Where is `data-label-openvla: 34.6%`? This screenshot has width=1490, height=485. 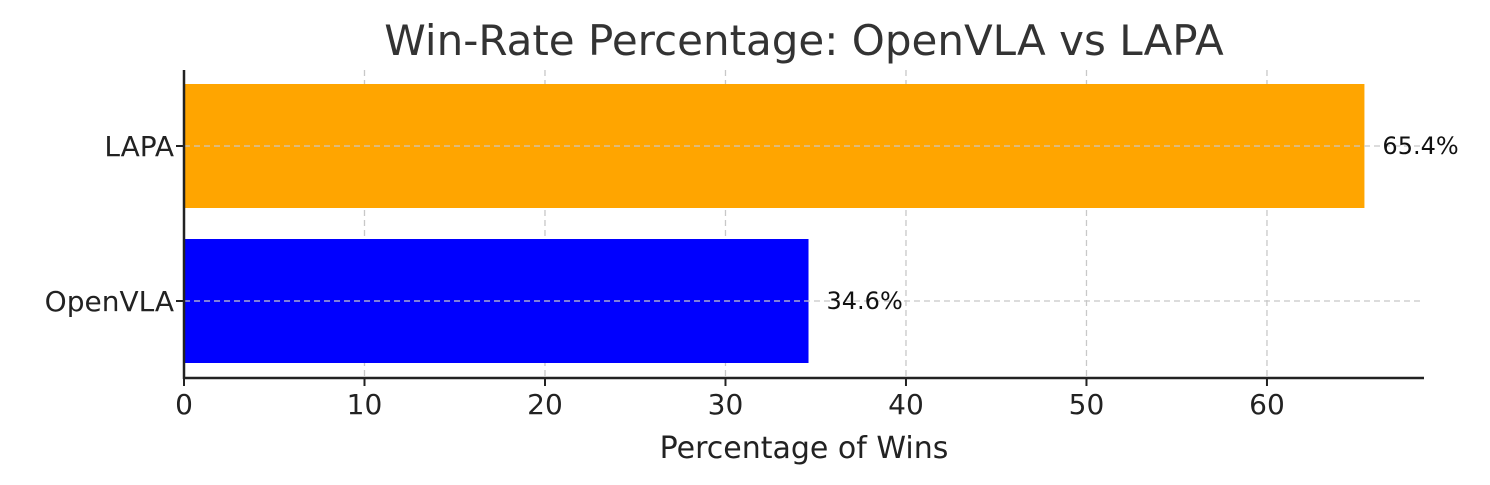
data-label-openvla: 34.6% is located at coordinates (865, 301).